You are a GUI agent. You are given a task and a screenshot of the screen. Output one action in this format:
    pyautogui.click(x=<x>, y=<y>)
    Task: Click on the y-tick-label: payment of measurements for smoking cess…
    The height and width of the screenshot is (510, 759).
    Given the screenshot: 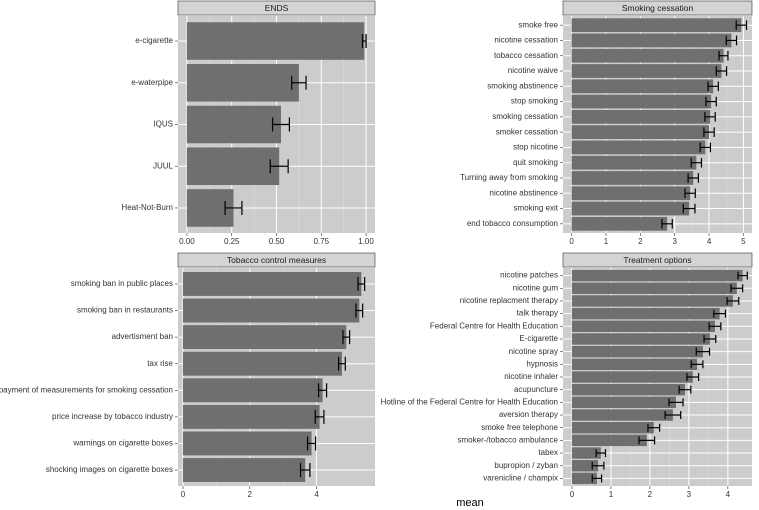 What is the action you would take?
    pyautogui.click(x=86, y=389)
    